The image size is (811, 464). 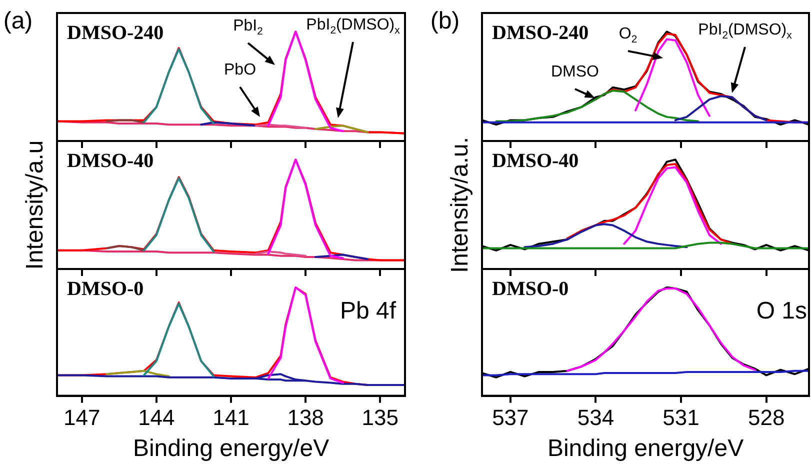 What do you see at coordinates (681, 417) in the screenshot?
I see `x-tick-label: 531` at bounding box center [681, 417].